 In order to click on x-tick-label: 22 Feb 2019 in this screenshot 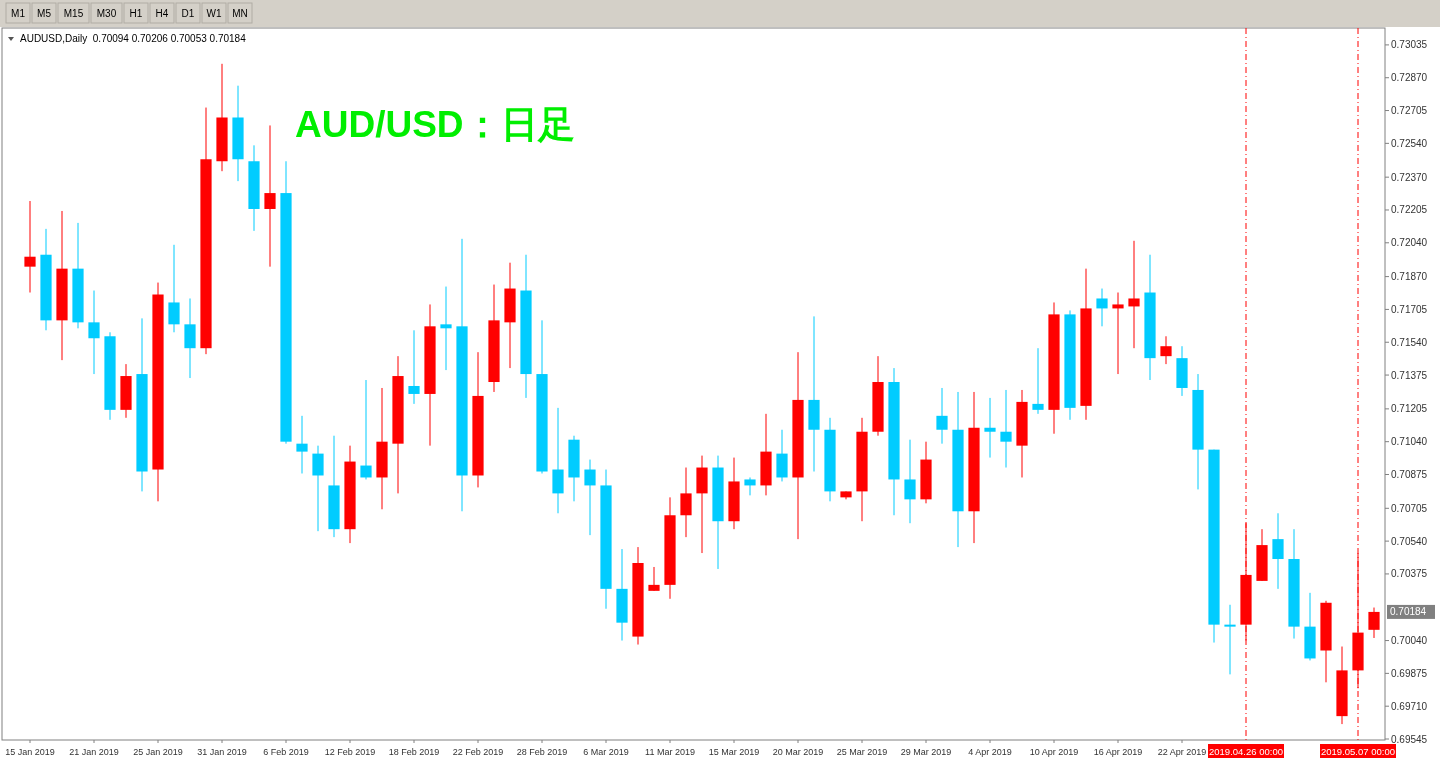, I will do `click(478, 751)`.